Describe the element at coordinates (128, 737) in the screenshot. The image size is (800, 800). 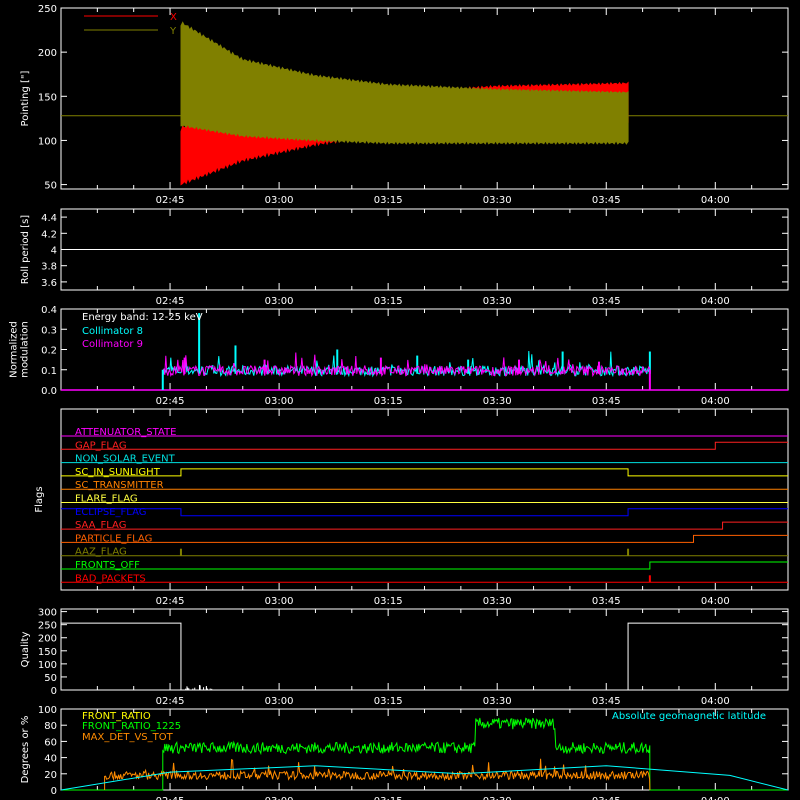
I see `legend-max-det-vs-tot: MAX_DET_VS_TOT` at that location.